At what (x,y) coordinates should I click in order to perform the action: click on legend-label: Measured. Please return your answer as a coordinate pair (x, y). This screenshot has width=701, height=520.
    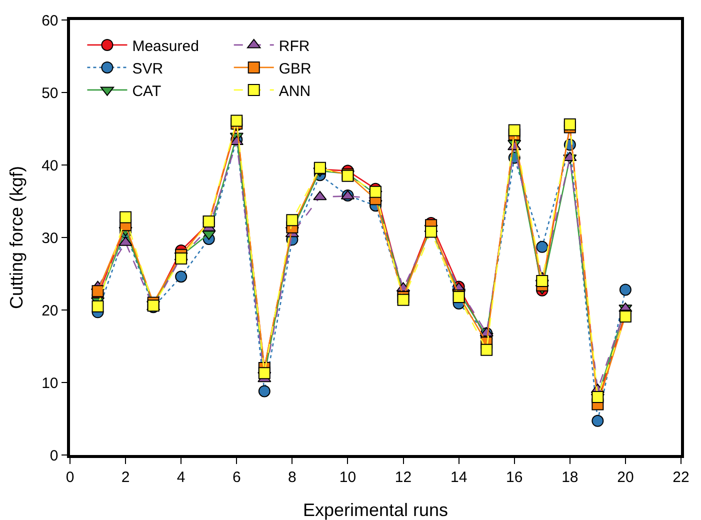
    Looking at the image, I should click on (165, 46).